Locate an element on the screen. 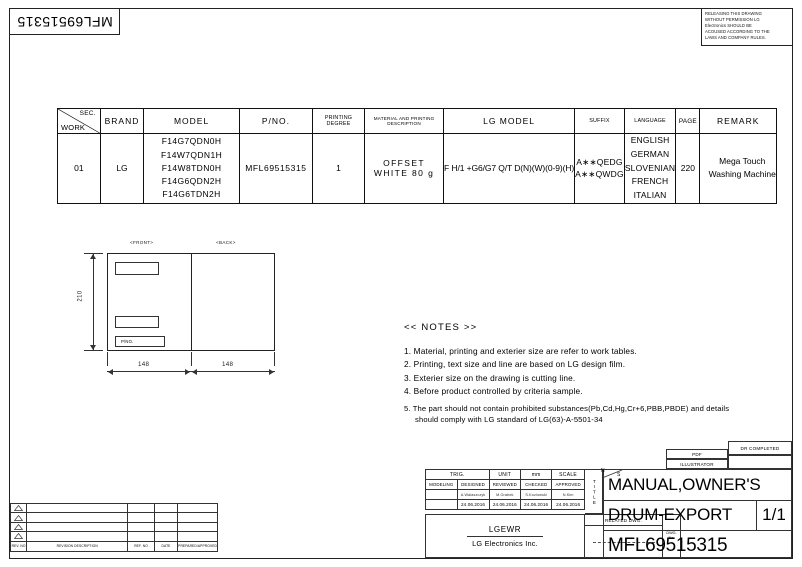  revision-header-rev-no: REV. NO is located at coordinates (18, 546).